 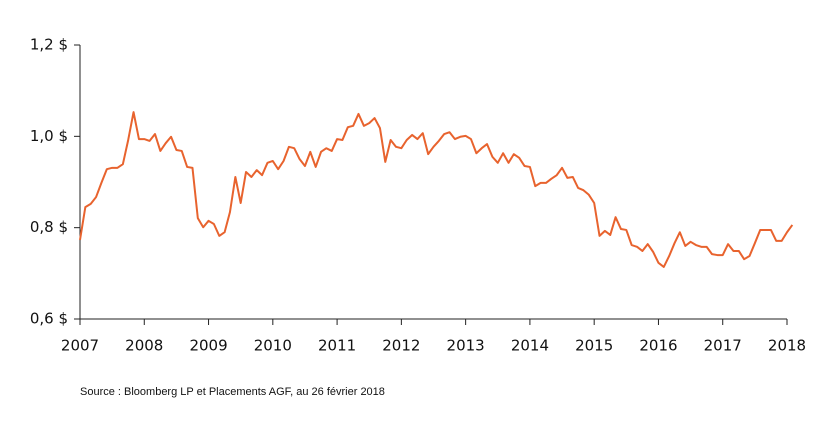 What do you see at coordinates (208, 346) in the screenshot?
I see `x-tick-label: 2009` at bounding box center [208, 346].